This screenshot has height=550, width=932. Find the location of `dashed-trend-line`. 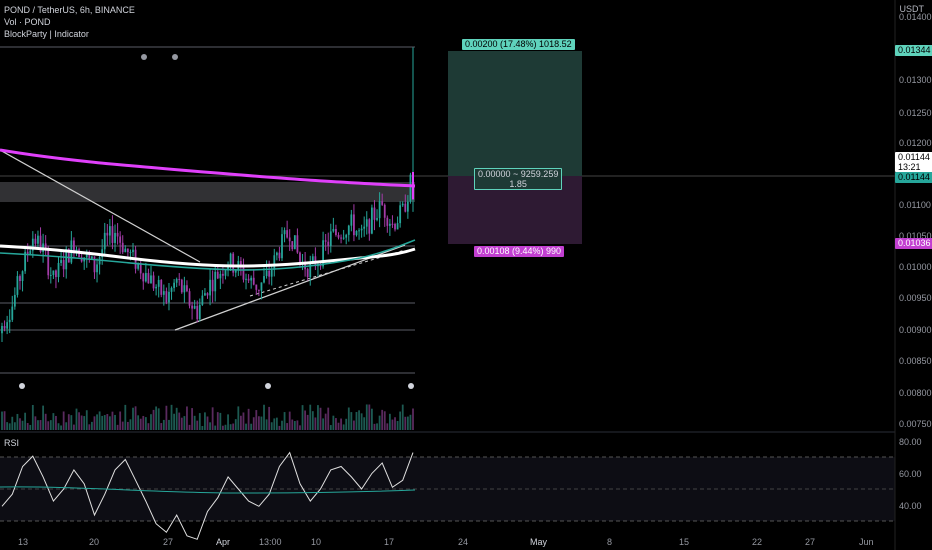

dashed-trend-line is located at coordinates (327, 273).